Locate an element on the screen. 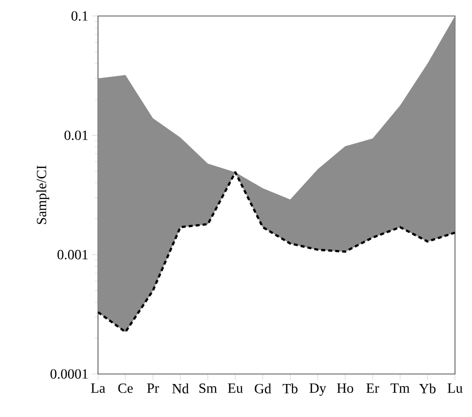 The width and height of the screenshot is (472, 417). y-tick-label: 0.01 is located at coordinates (76, 135).